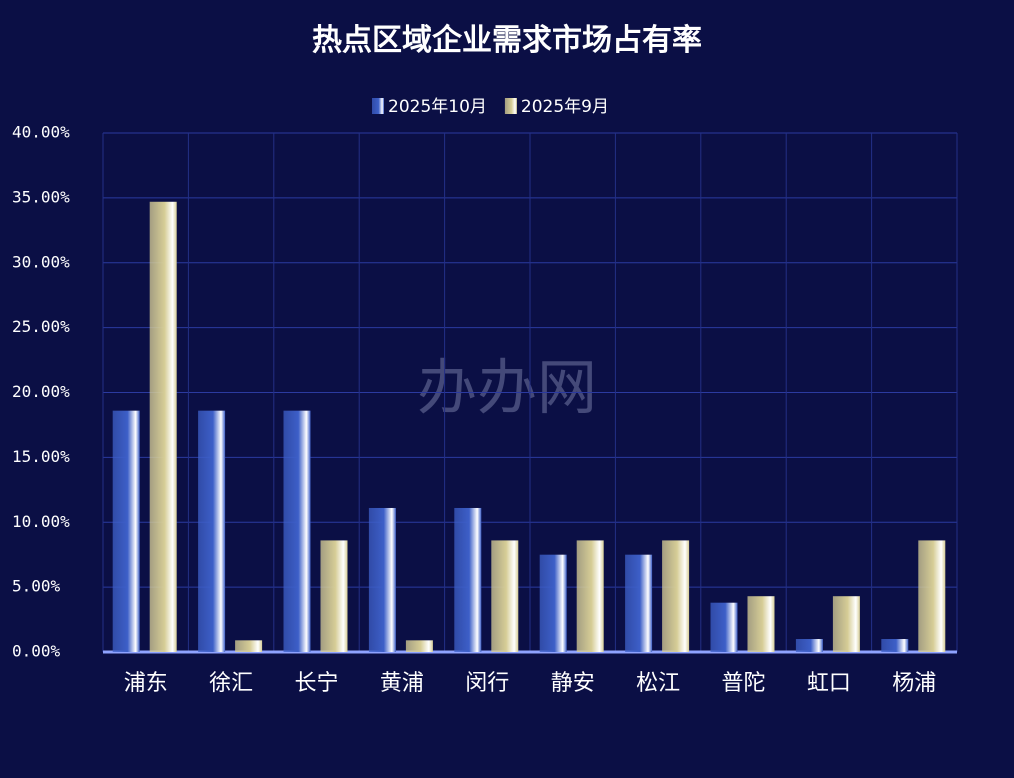  What do you see at coordinates (658, 683) in the screenshot?
I see `x-tick-label: 松江` at bounding box center [658, 683].